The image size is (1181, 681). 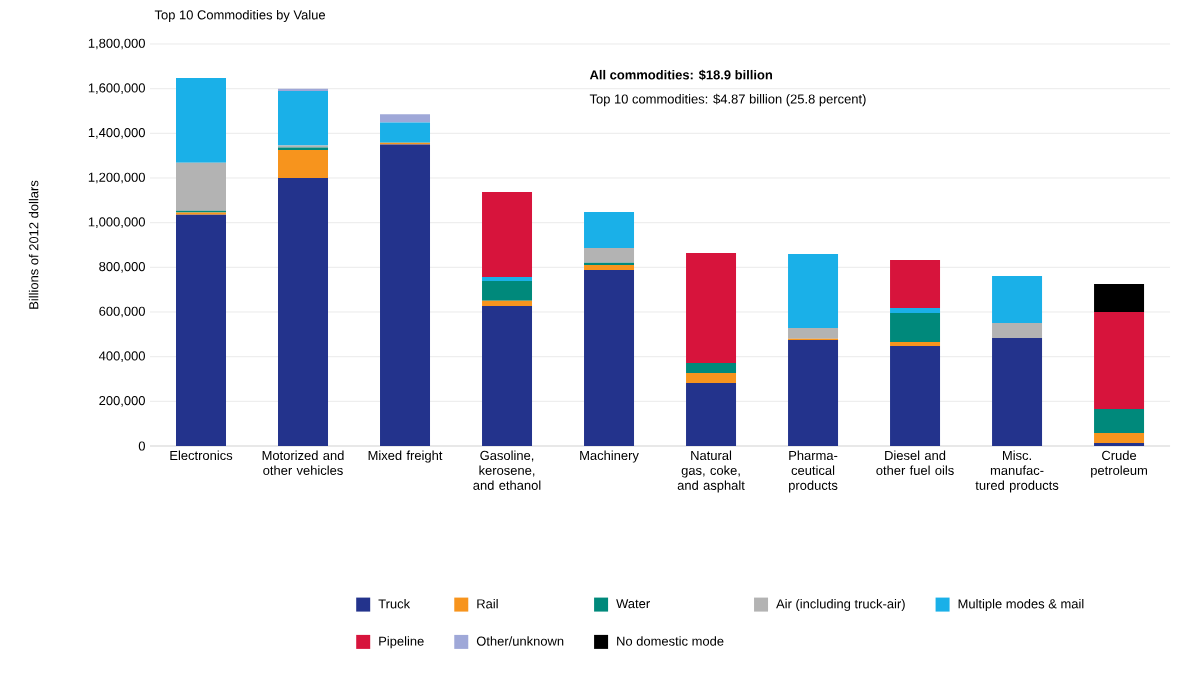 I want to click on x-tick-label: Natural gas, coke, and asphalt, so click(x=711, y=471).